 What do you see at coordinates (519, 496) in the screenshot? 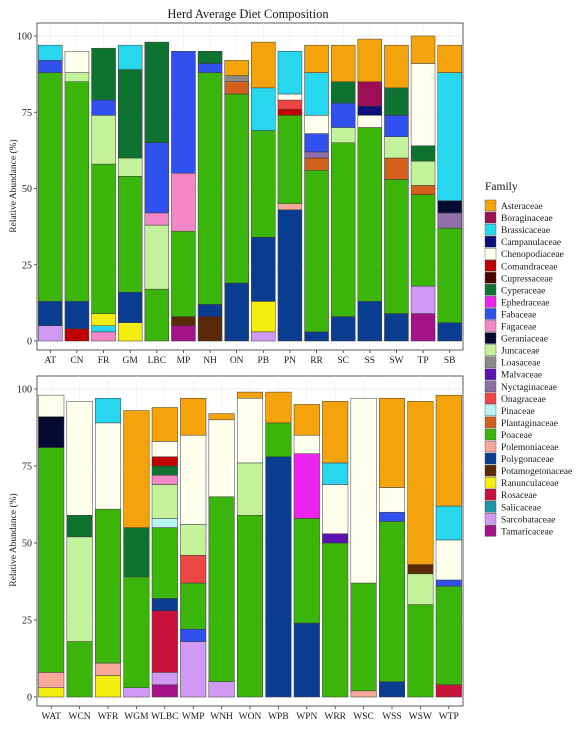
I see `legend-label: Rosaceae` at bounding box center [519, 496].